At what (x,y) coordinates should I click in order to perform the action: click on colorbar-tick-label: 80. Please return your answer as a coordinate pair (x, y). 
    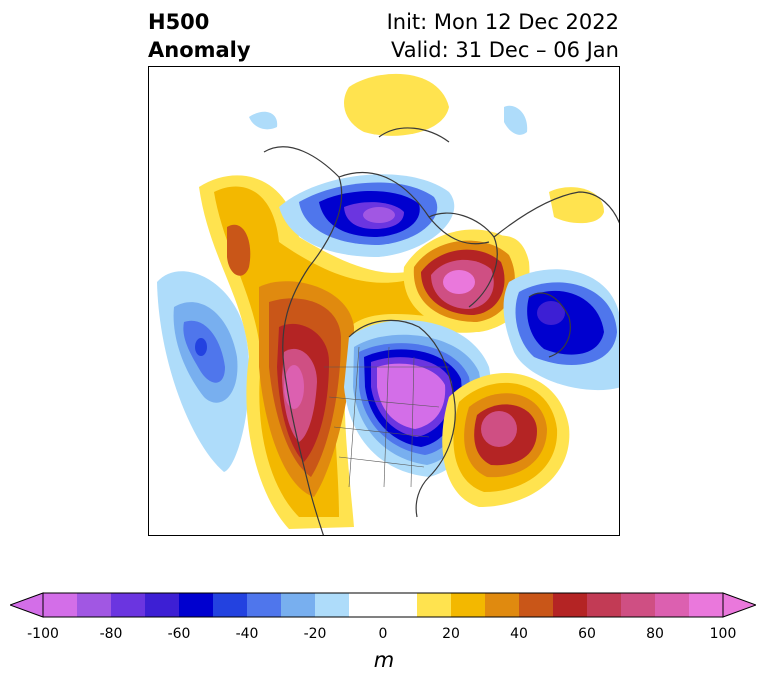
    Looking at the image, I should click on (655, 634).